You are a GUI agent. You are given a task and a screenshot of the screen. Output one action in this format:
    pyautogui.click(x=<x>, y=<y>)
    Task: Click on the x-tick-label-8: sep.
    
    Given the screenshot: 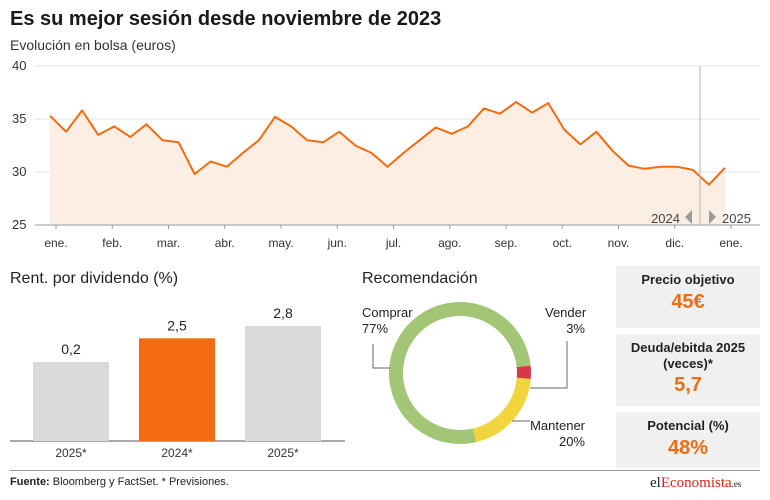 What is the action you would take?
    pyautogui.click(x=506, y=243)
    